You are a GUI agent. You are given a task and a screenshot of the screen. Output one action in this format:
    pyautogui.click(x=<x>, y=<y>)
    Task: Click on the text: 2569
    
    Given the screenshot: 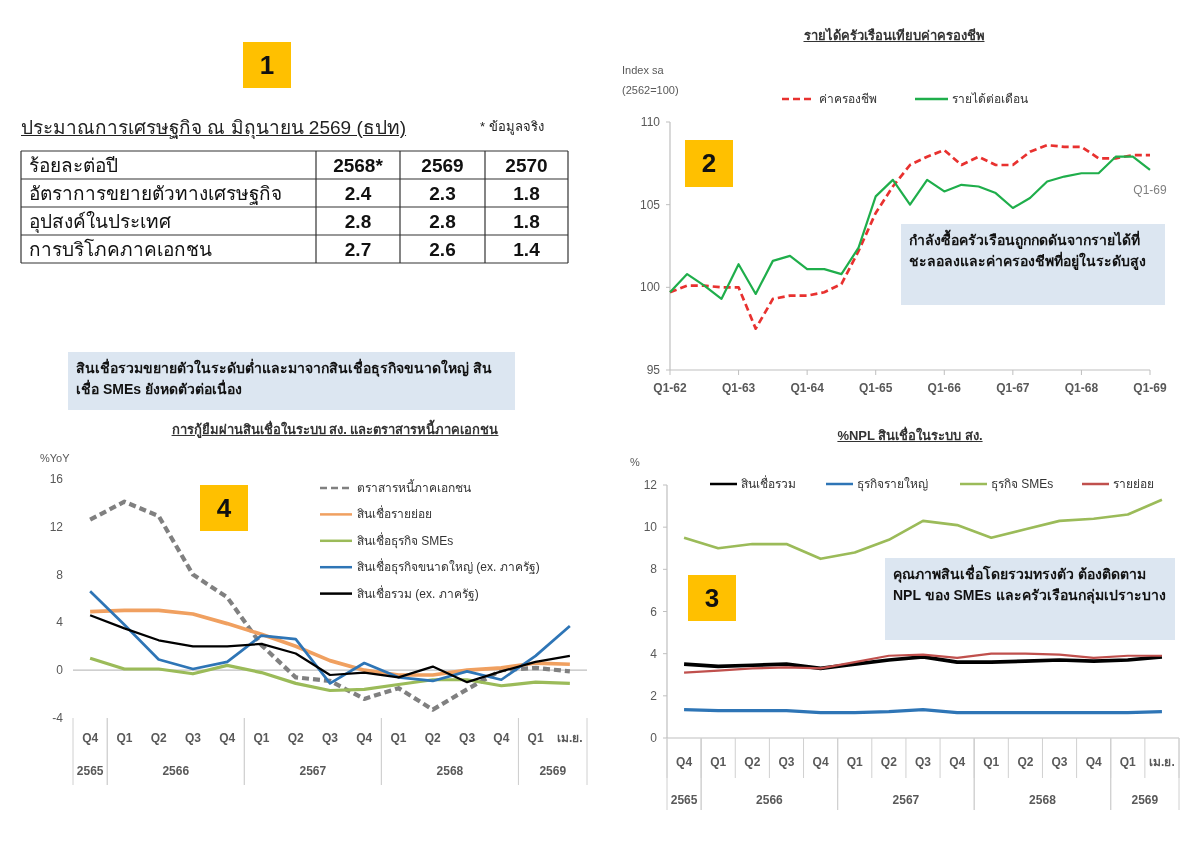 What is the action you would take?
    pyautogui.click(x=553, y=771)
    